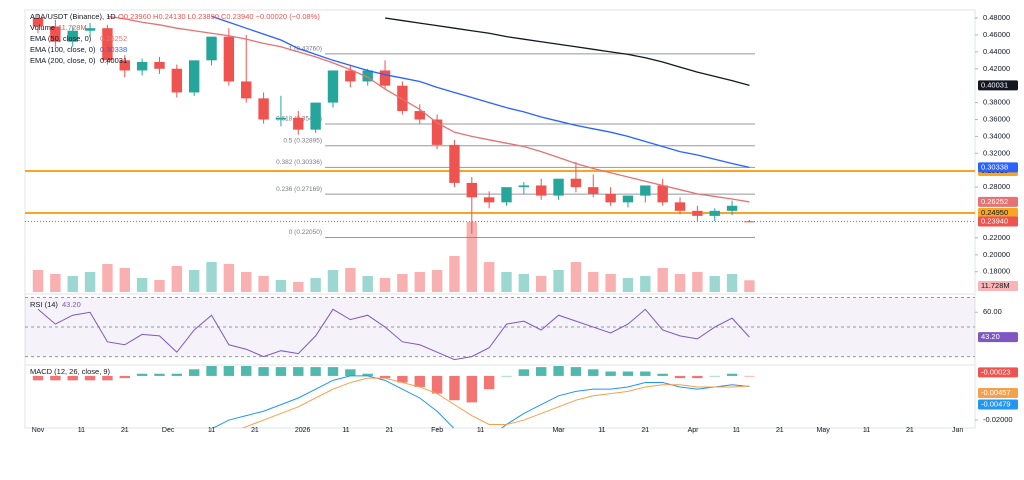 This screenshot has height=480, width=1024. What do you see at coordinates (996, 152) in the screenshot?
I see `y-tick-label: 0.32000` at bounding box center [996, 152].